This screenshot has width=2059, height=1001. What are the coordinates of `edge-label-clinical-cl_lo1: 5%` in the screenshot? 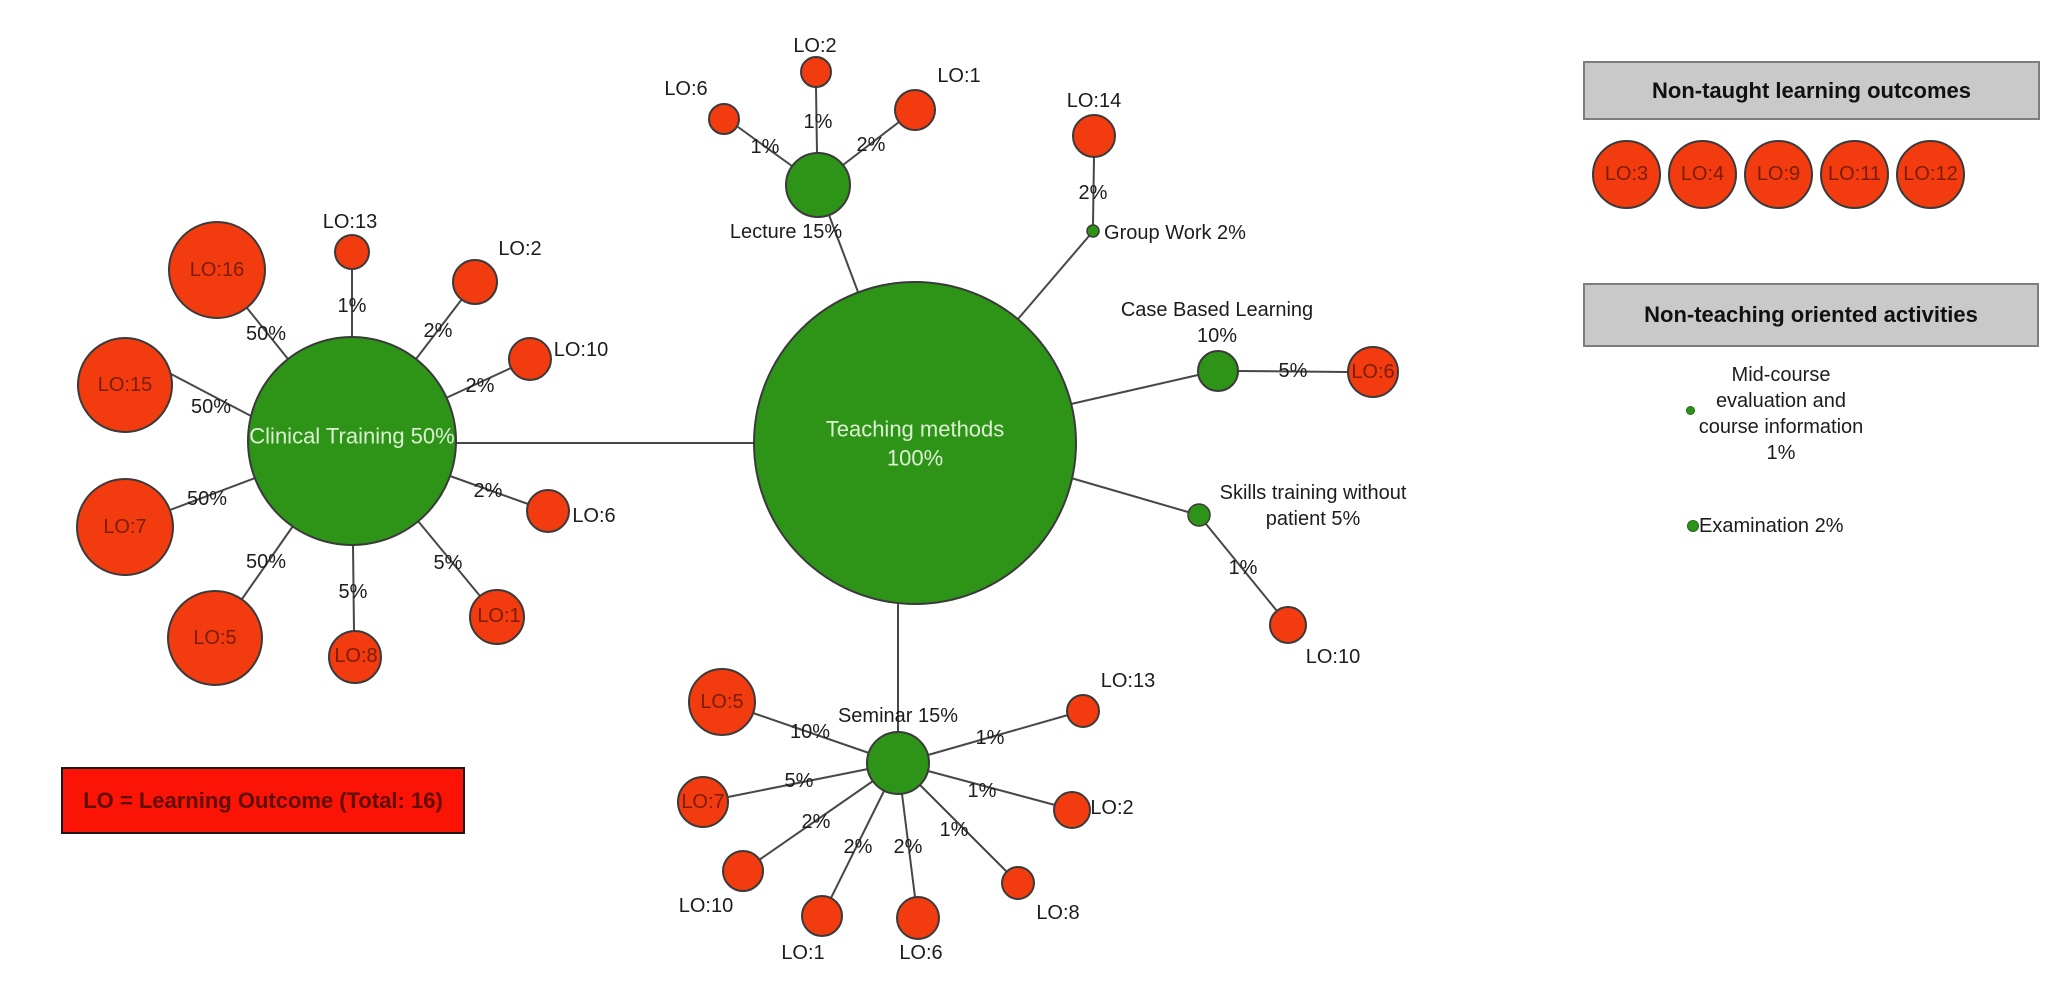 It's located at (448, 563).